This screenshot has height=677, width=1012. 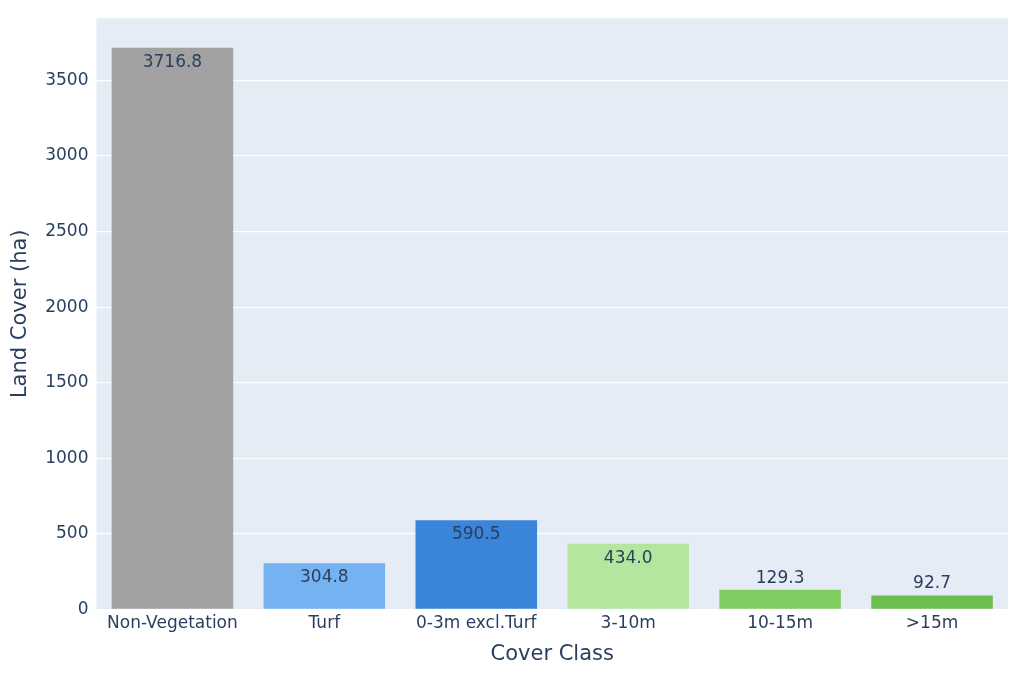 I want to click on y-tick-label: 500, so click(x=72, y=532).